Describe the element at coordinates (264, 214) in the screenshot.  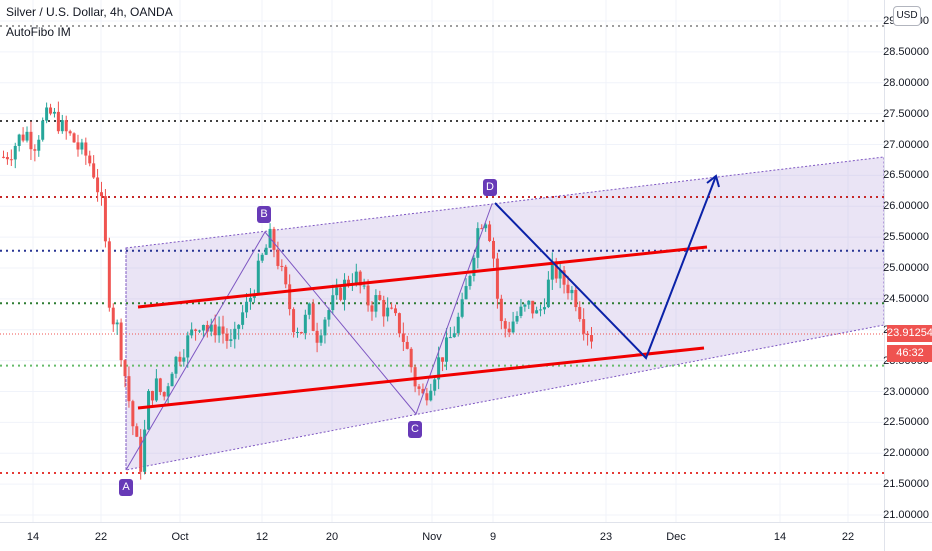
I see `wave-label-b: B` at that location.